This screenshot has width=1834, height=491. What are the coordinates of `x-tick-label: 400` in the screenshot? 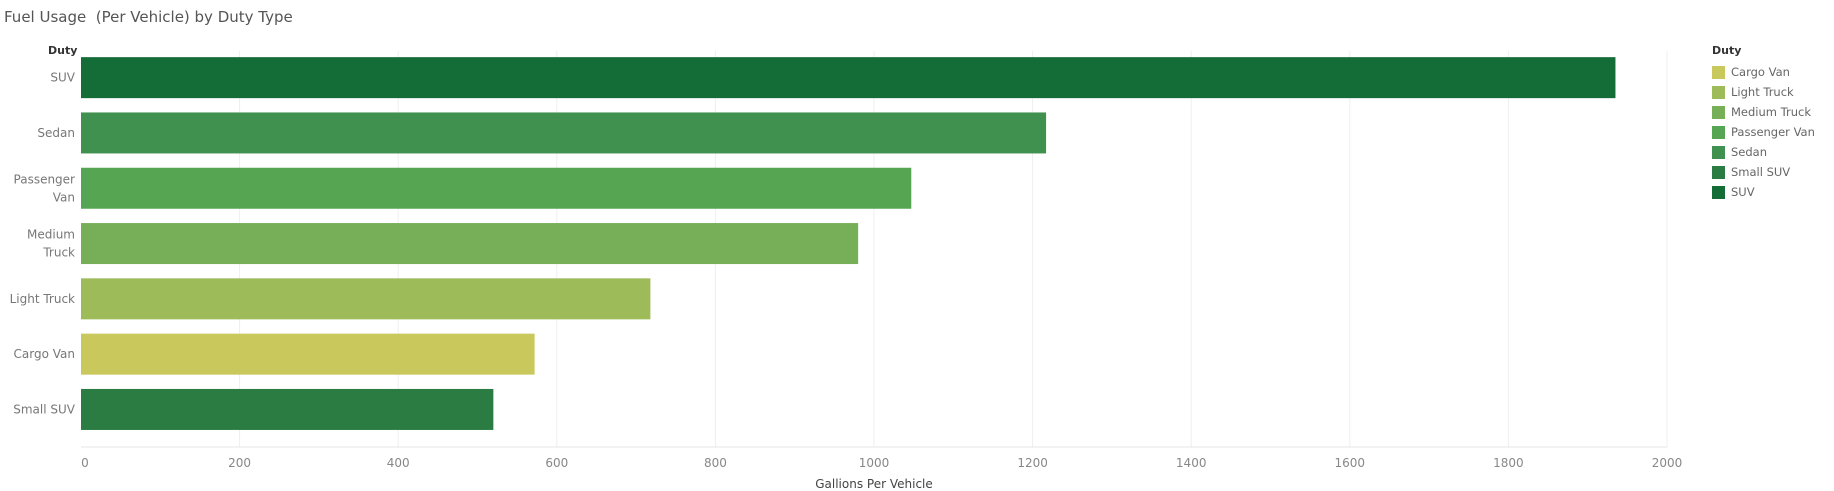 It's located at (398, 463).